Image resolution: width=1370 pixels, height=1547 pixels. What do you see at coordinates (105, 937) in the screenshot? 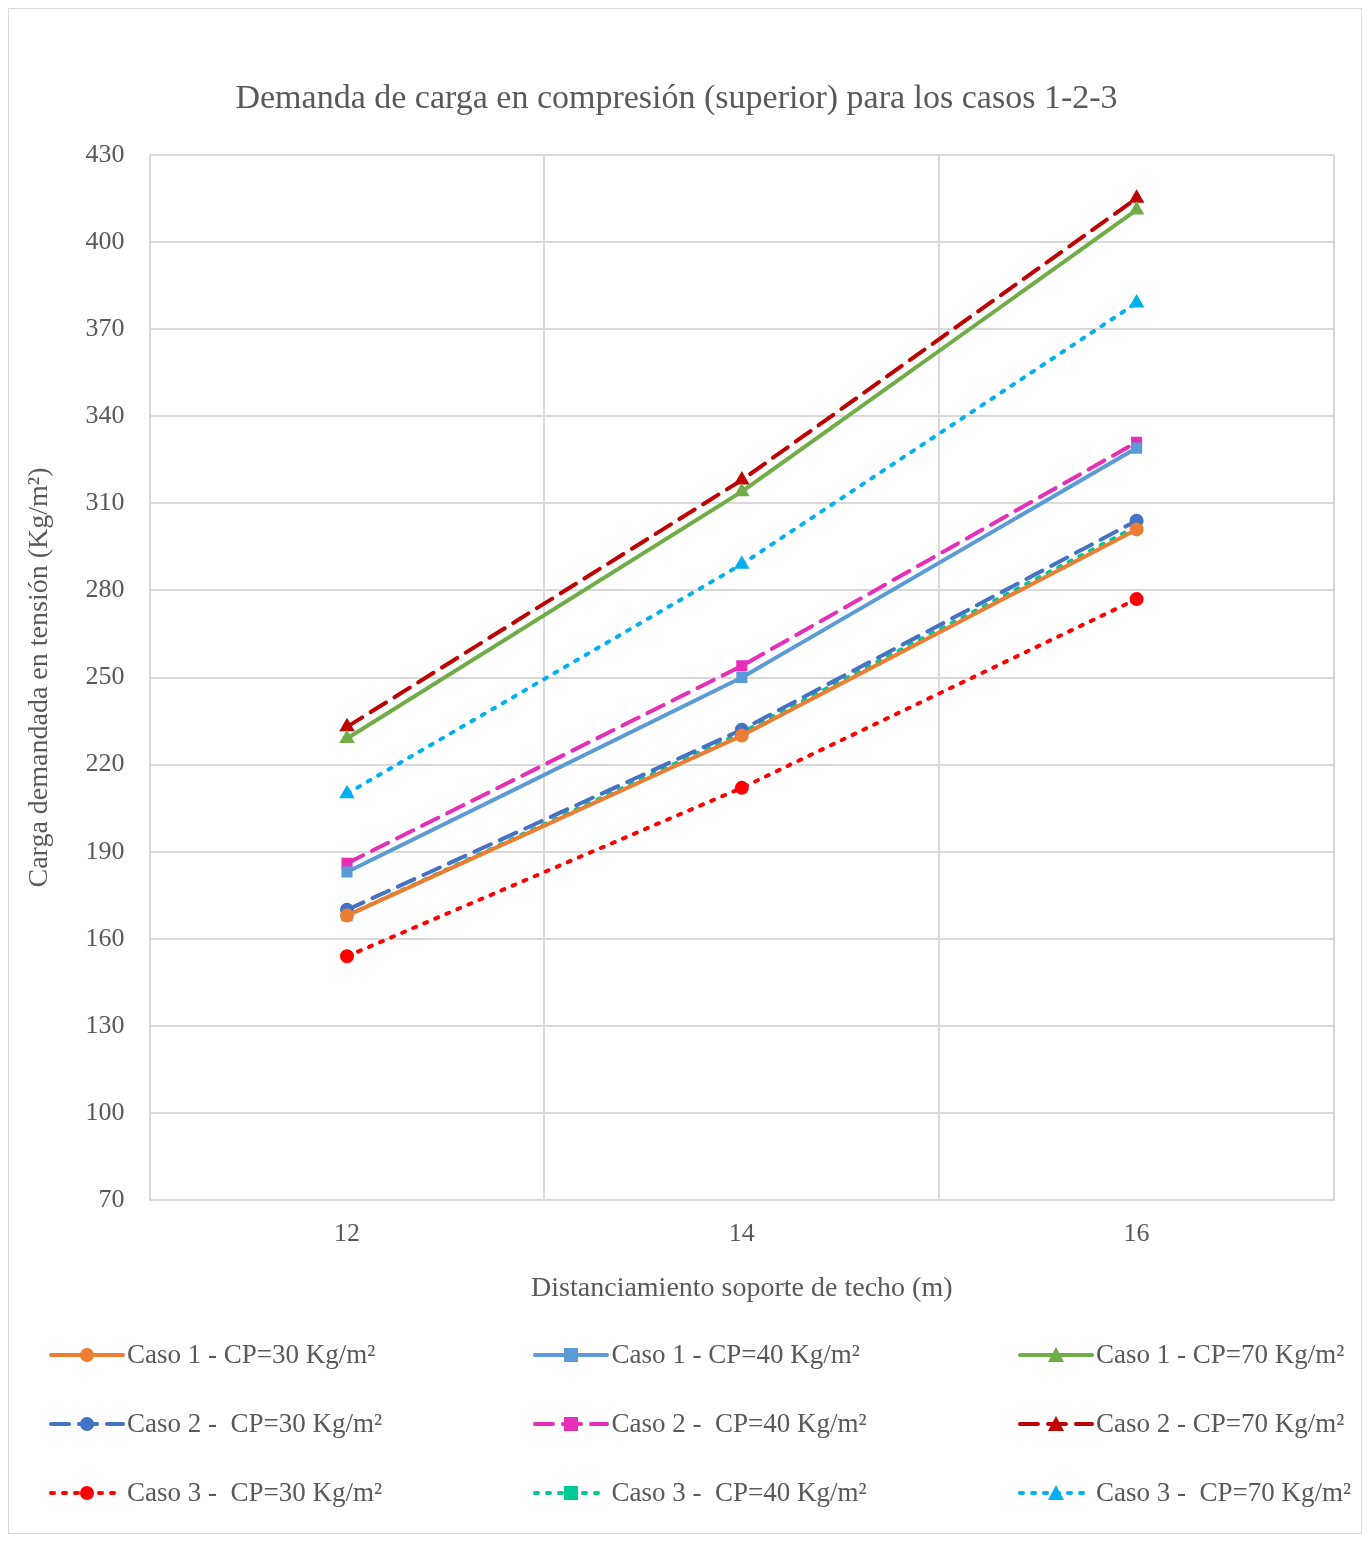
I see `y-tick-label: 160` at bounding box center [105, 937].